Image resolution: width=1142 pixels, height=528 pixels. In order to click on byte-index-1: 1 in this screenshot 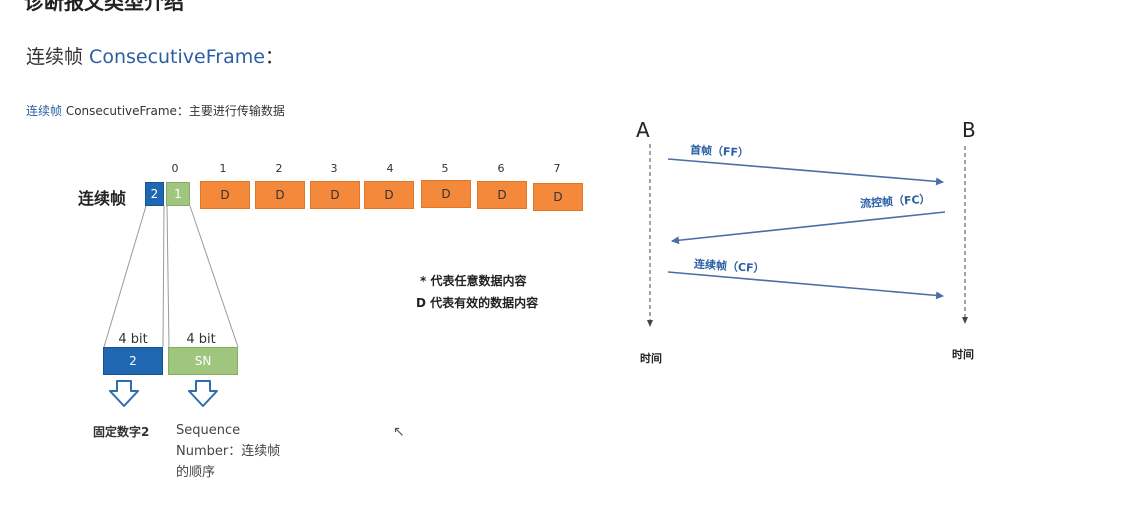, I will do `click(223, 168)`.